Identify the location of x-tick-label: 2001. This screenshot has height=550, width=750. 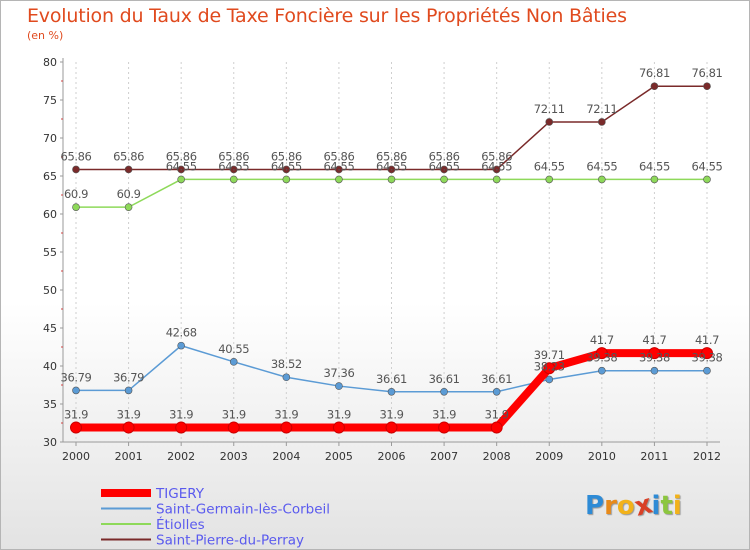
(129, 456).